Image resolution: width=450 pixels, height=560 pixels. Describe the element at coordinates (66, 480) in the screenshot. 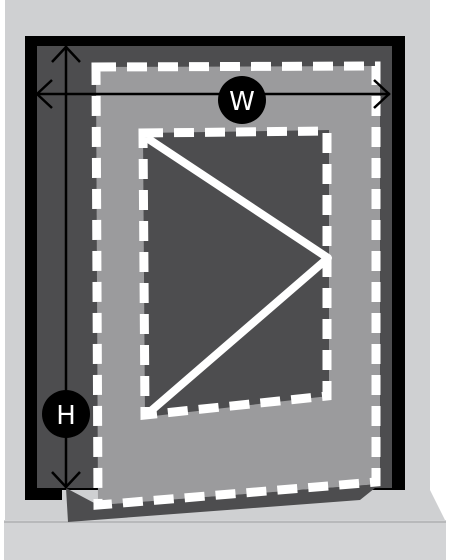

I see `height-arrowhead-bottom` at that location.